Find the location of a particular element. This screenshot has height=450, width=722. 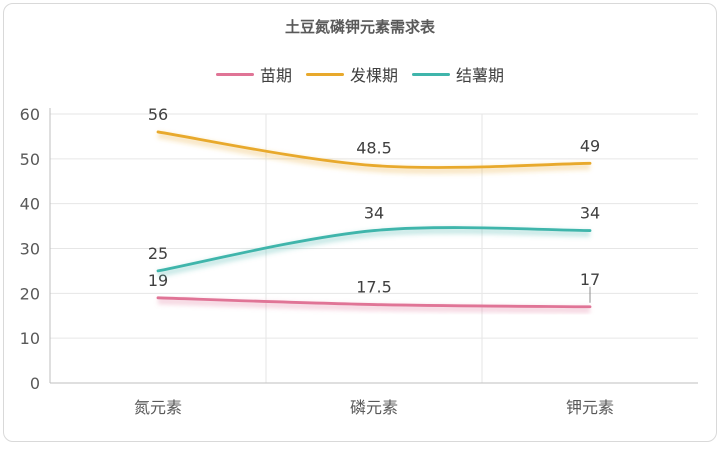

series-line-tuber is located at coordinates (374, 249).